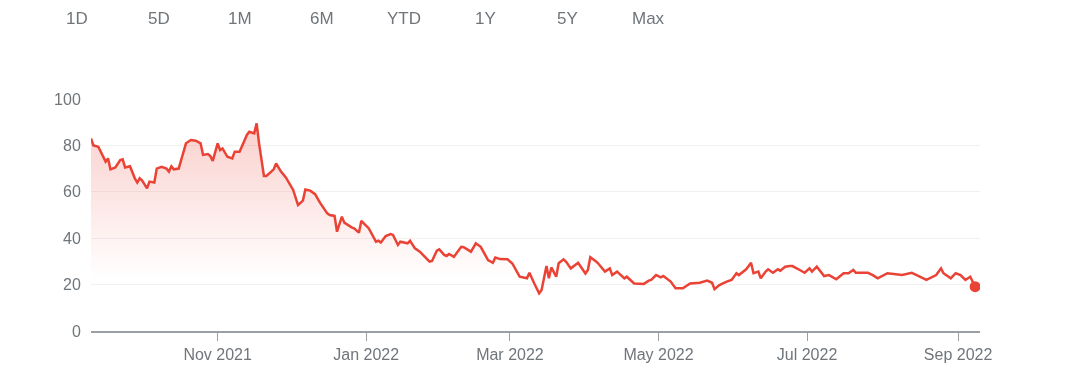 The height and width of the screenshot is (376, 1080). What do you see at coordinates (366, 354) in the screenshot?
I see `x-tick-label: Jan 2022` at bounding box center [366, 354].